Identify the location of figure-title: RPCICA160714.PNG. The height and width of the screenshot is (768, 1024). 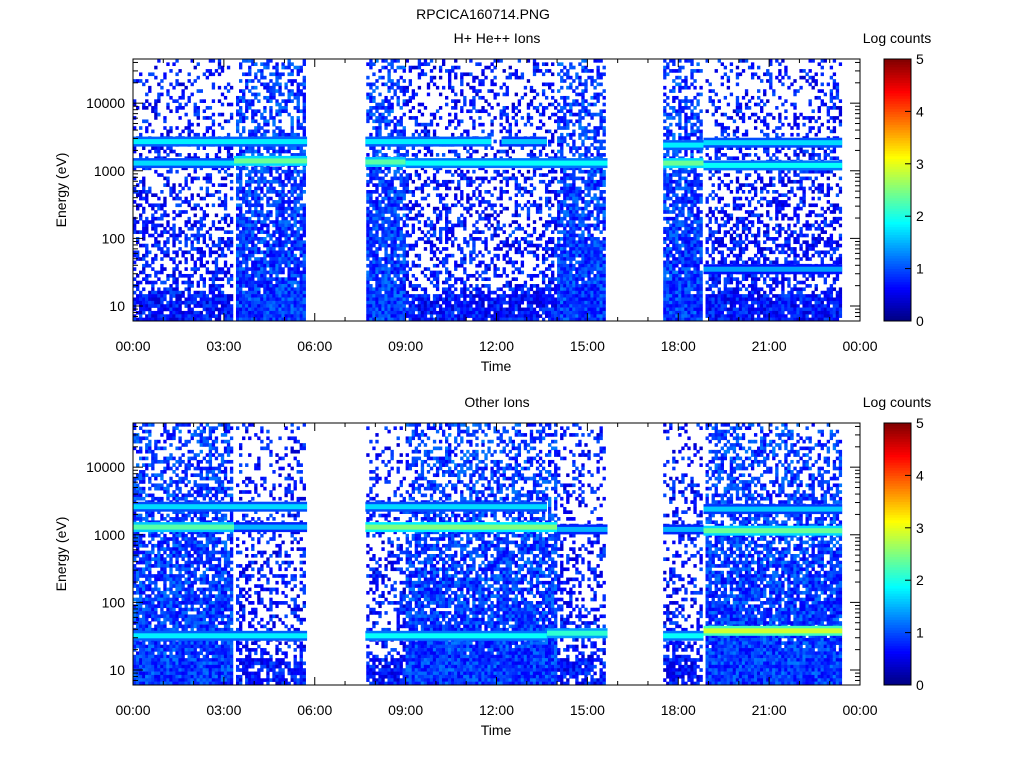
(483, 14).